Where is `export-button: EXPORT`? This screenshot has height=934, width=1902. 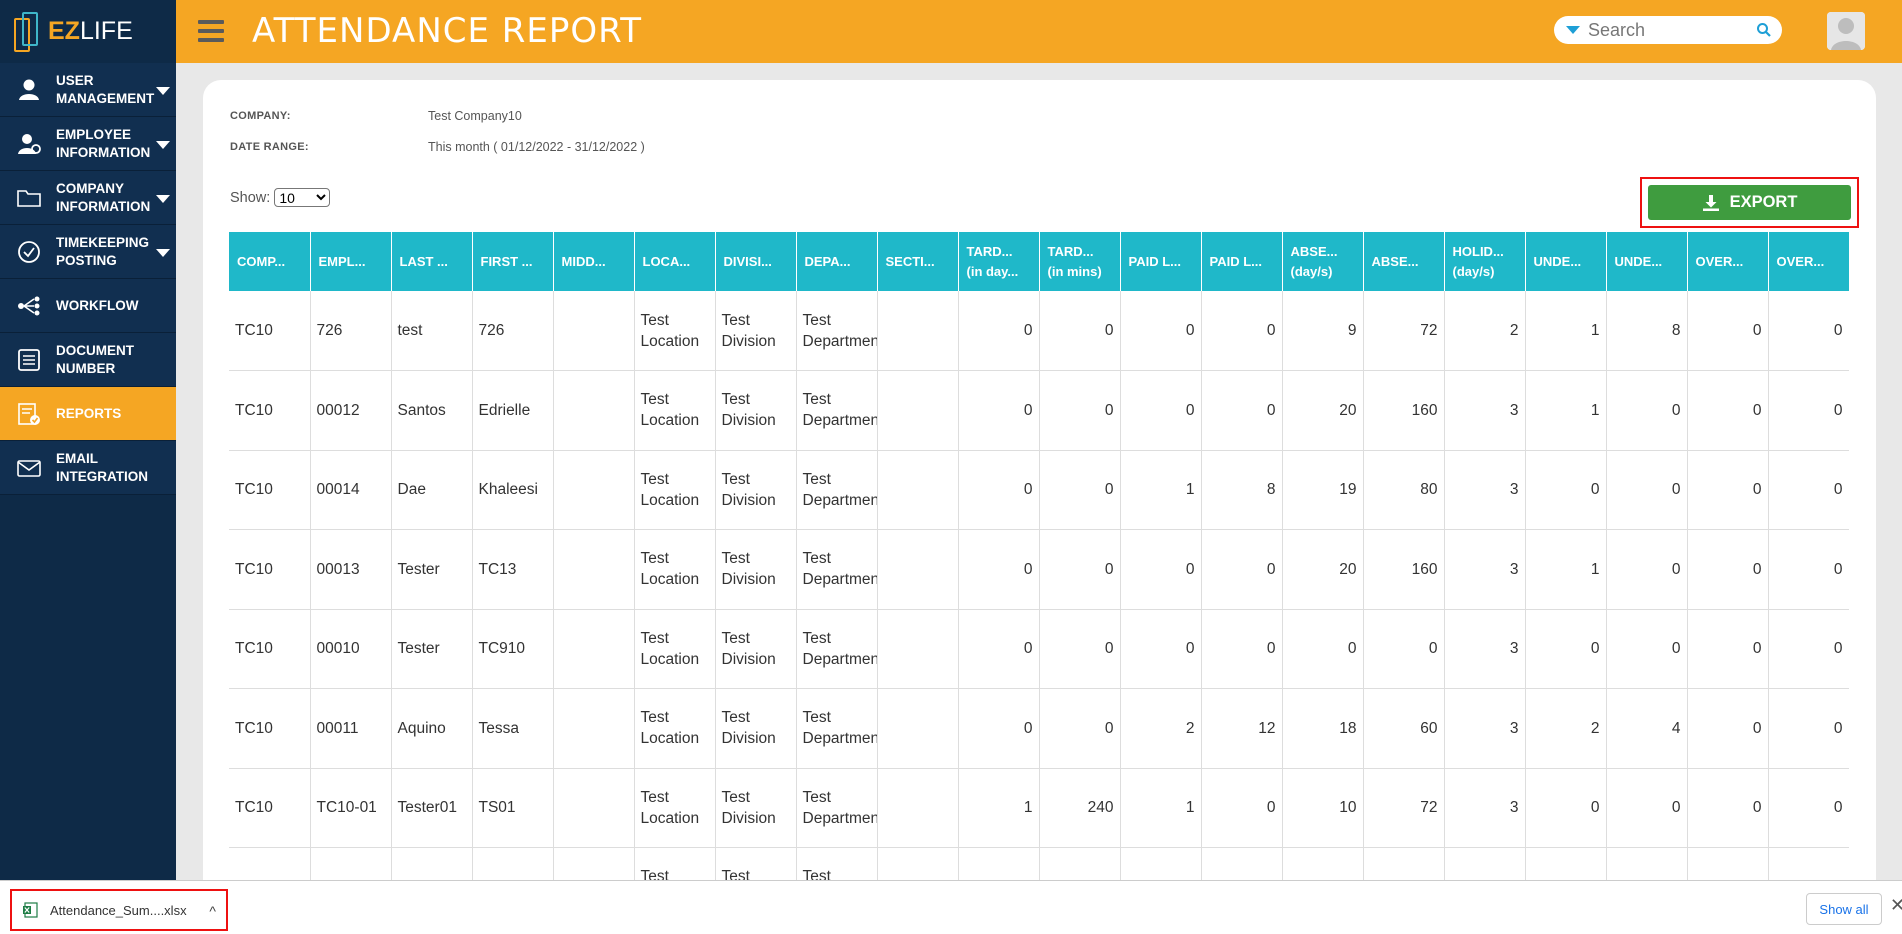
export-button: EXPORT is located at coordinates (1749, 202).